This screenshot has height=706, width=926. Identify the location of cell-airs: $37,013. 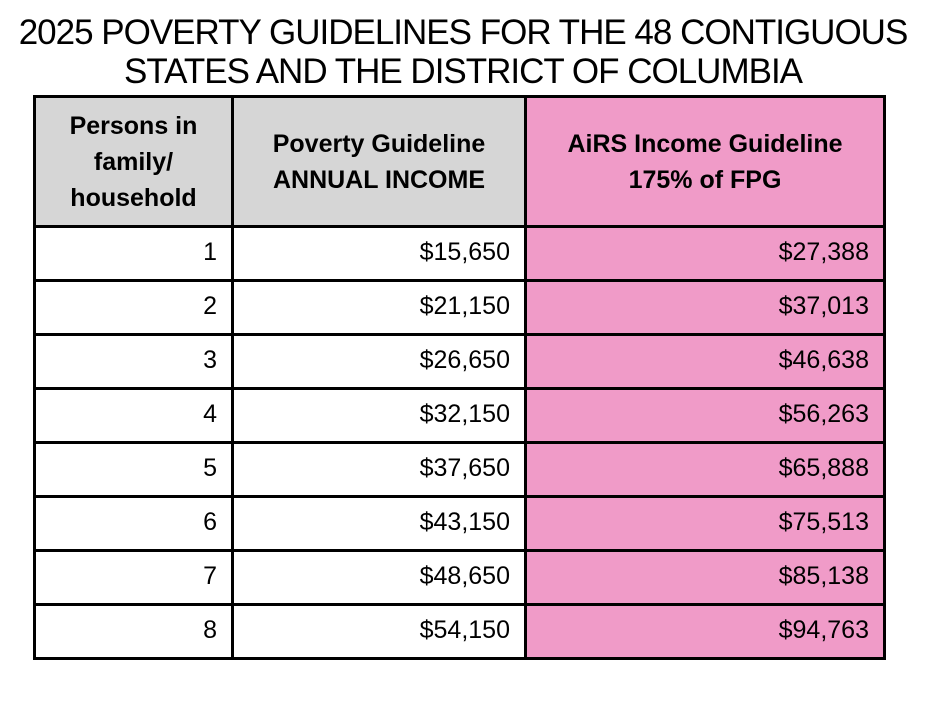
(705, 307).